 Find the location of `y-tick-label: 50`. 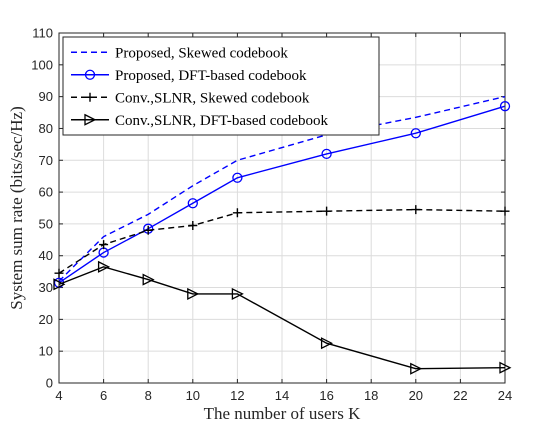

y-tick-label: 50 is located at coordinates (46, 223).